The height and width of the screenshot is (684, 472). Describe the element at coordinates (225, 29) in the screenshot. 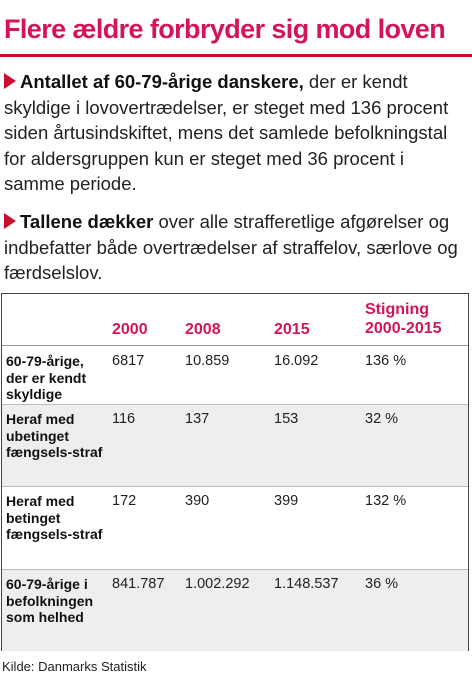

I see `page-title: Flere ældre forbryder sig mod loven` at that location.